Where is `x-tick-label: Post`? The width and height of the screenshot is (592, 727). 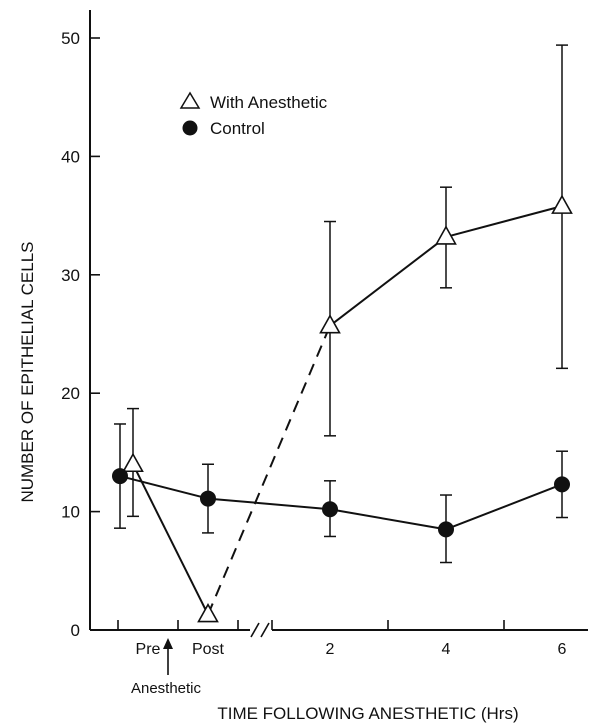
x-tick-label: Post is located at coordinates (208, 649).